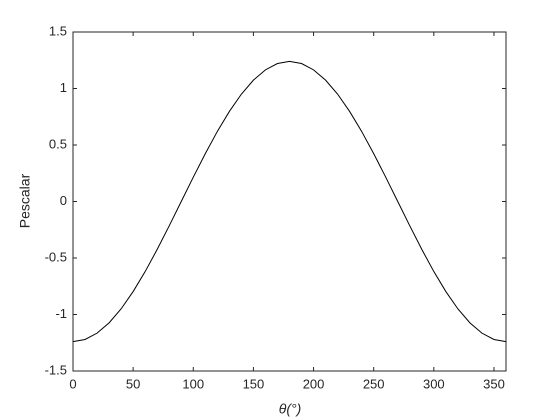 Image resolution: width=560 pixels, height=420 pixels. What do you see at coordinates (58, 143) in the screenshot?
I see `y-tick-label: 0.5` at bounding box center [58, 143].